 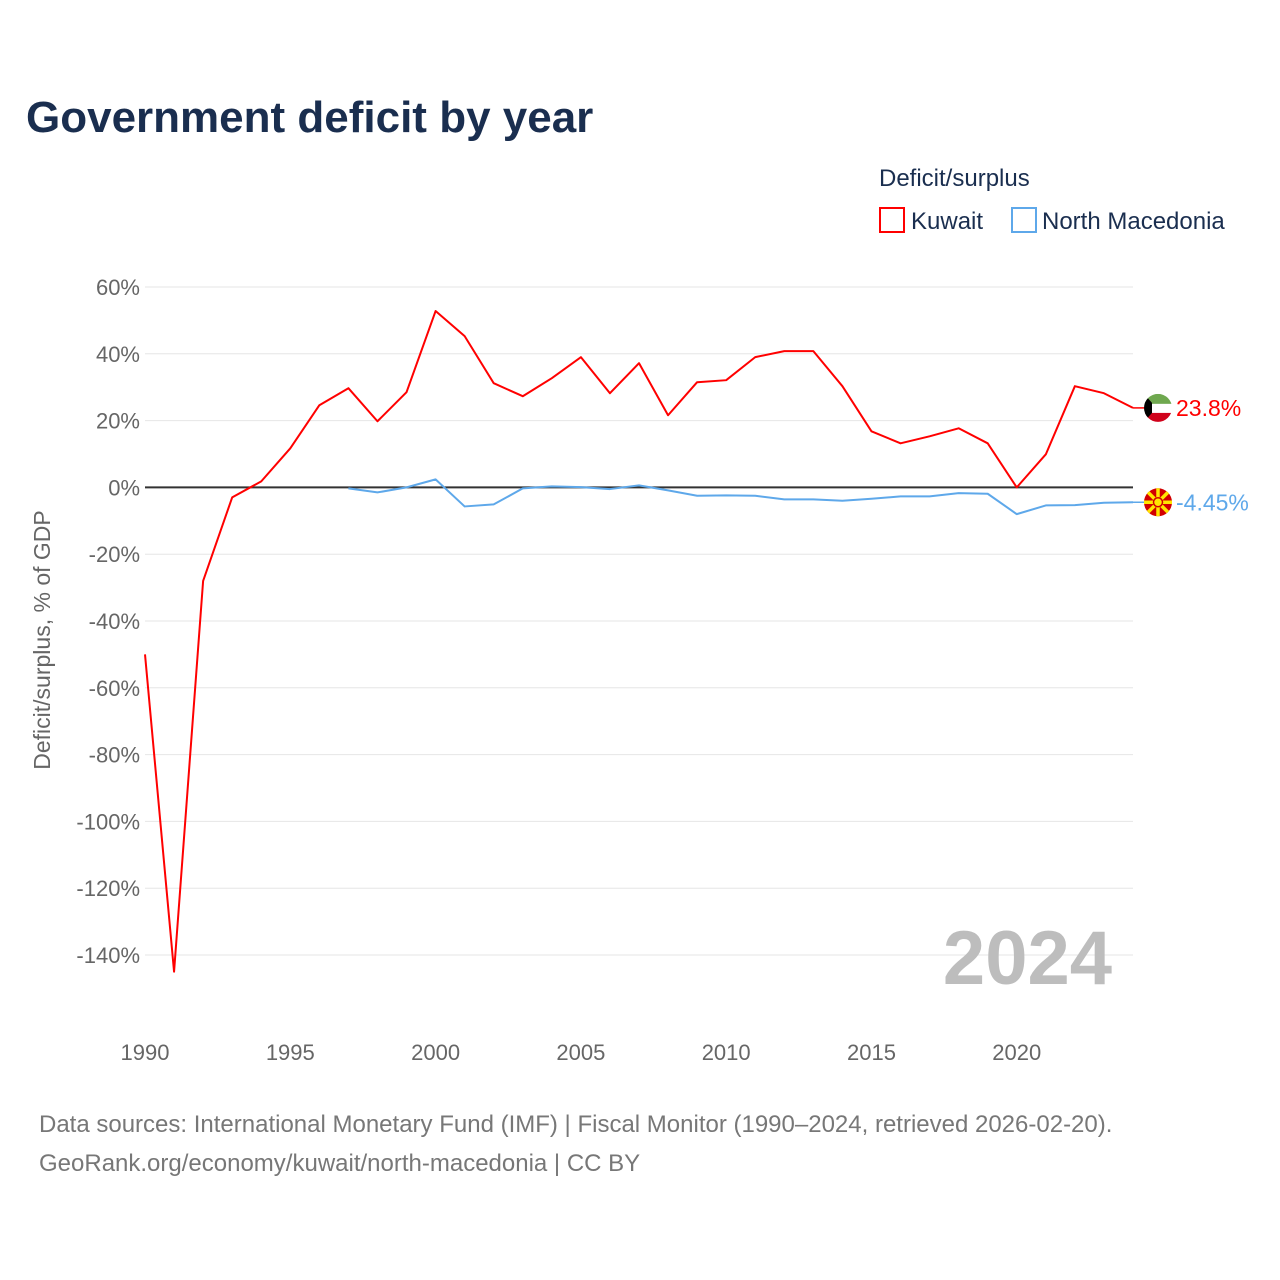 I want to click on y-tick-label: -100%, so click(x=108, y=821).